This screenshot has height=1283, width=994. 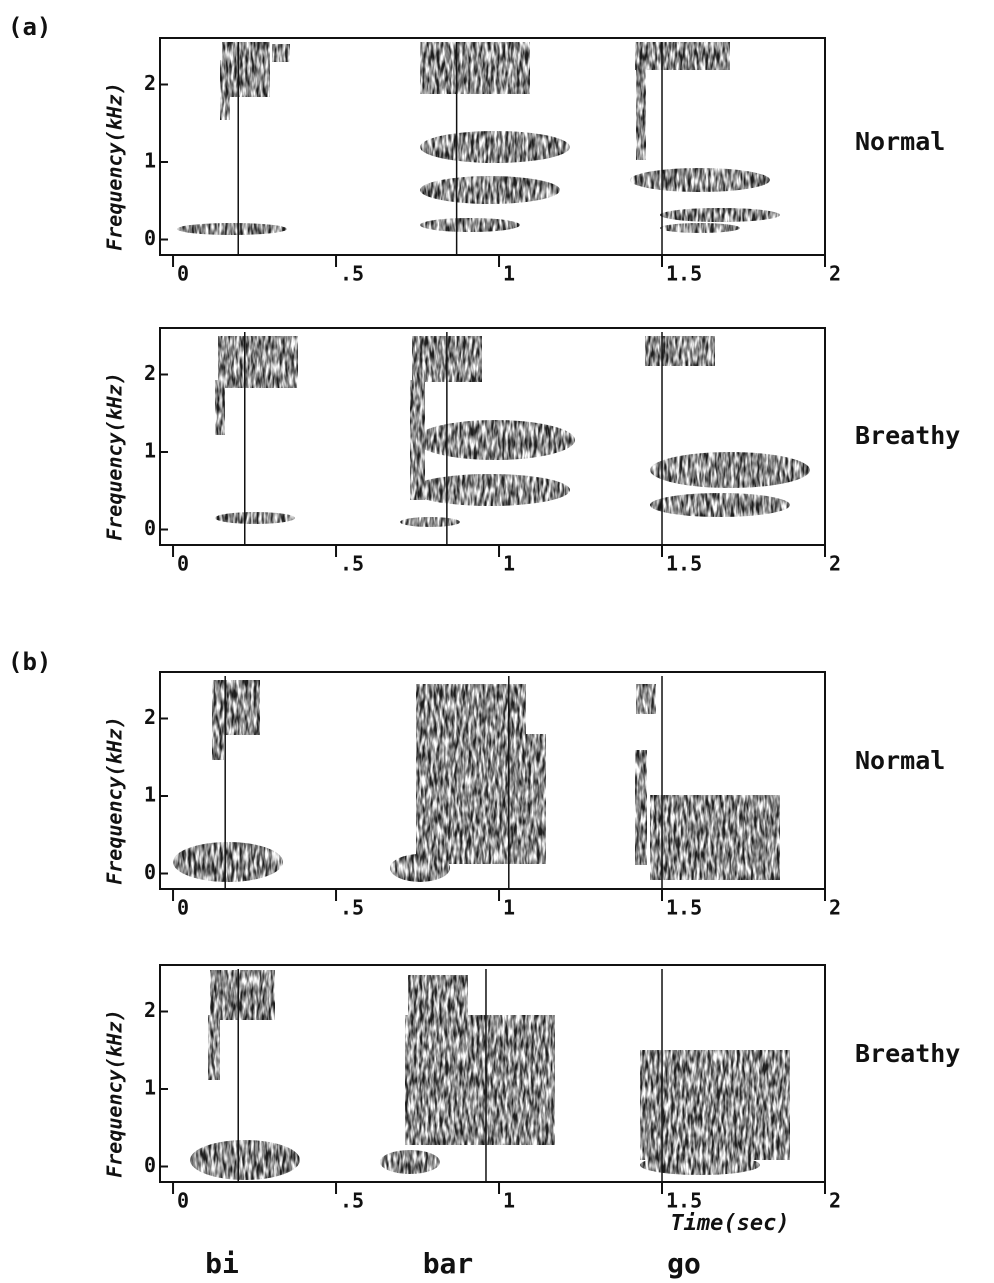 I want to click on x-axis-label: Time(sec), so click(x=729, y=1223).